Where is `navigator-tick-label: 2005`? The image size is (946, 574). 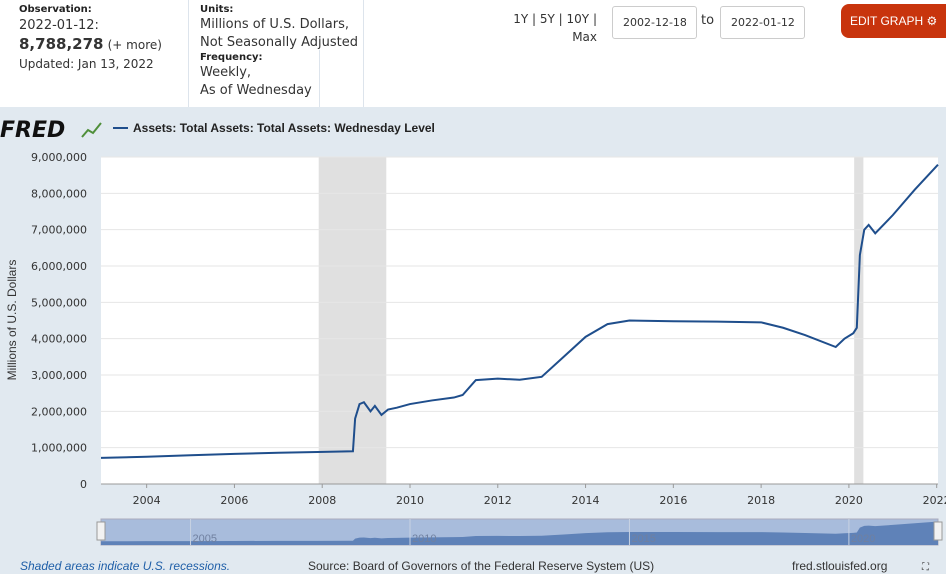 navigator-tick-label: 2005 is located at coordinates (205, 539).